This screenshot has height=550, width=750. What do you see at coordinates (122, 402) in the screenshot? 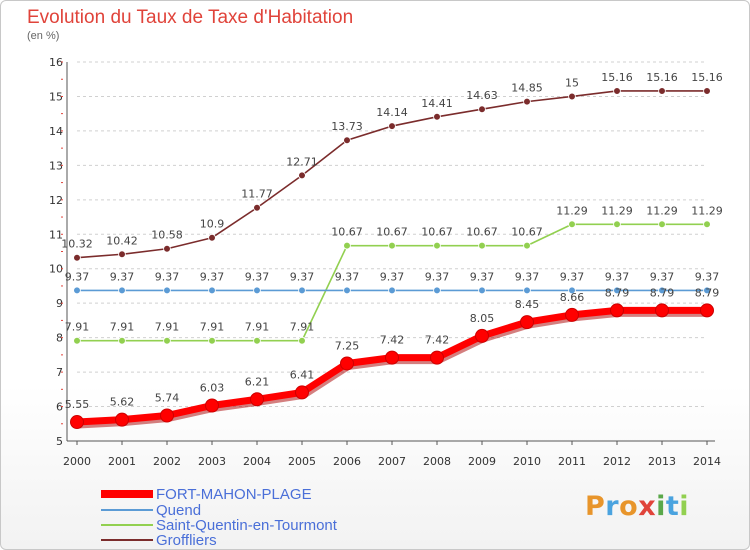
I see `data-label: 5.62` at bounding box center [122, 402].